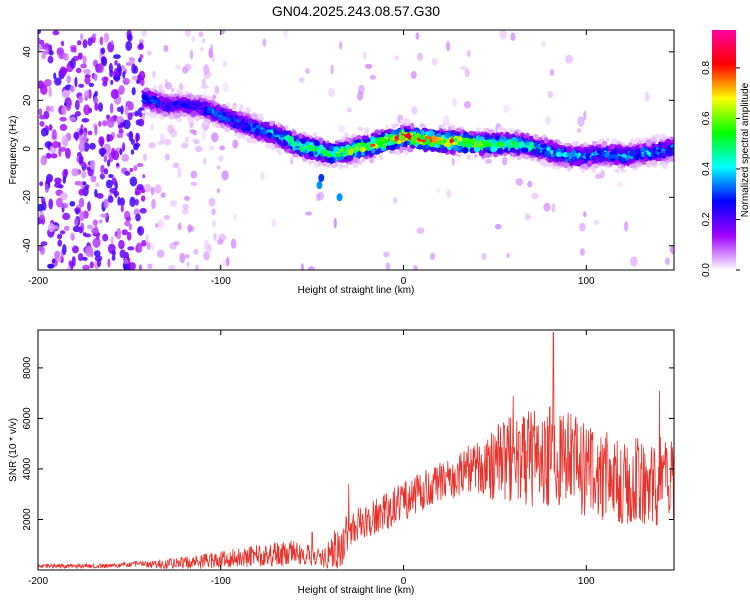  What do you see at coordinates (38, 581) in the screenshot?
I see `snr-x-tick-label: -200` at bounding box center [38, 581].